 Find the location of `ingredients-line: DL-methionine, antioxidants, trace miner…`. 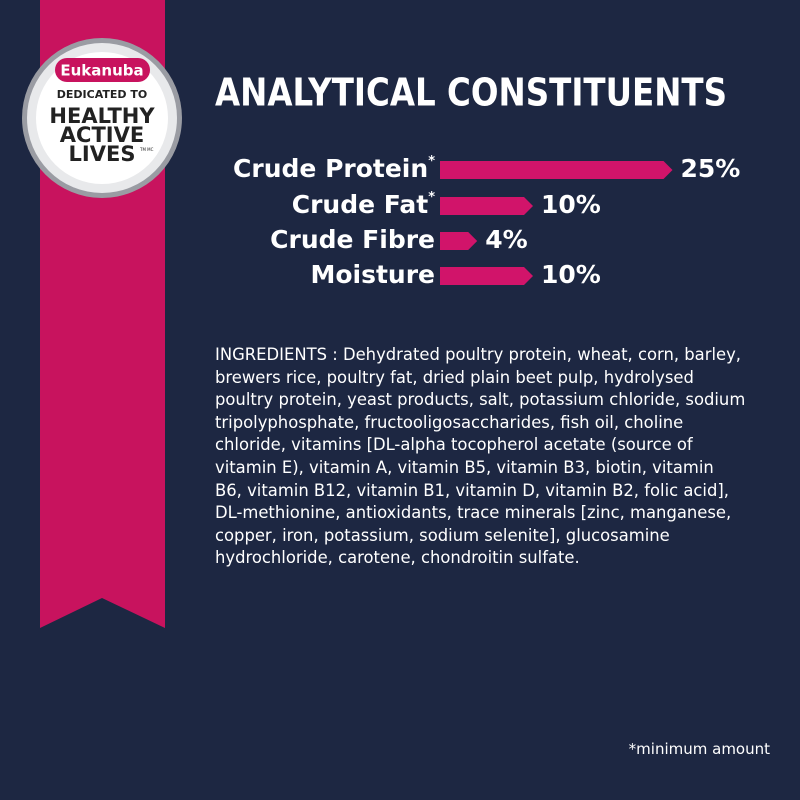

ingredients-line: DL-methionine, antioxidants, trace miner… is located at coordinates (473, 513).